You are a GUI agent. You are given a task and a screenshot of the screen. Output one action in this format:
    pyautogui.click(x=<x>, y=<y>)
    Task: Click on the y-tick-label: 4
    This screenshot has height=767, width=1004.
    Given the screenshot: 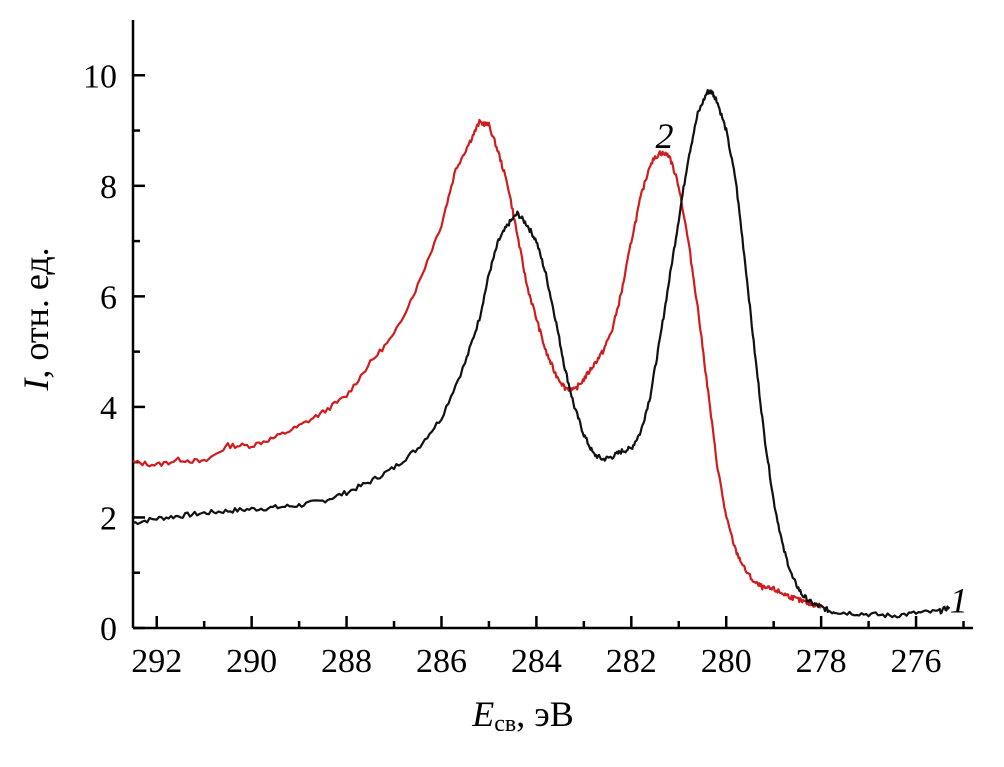 What is the action you would take?
    pyautogui.click(x=108, y=408)
    